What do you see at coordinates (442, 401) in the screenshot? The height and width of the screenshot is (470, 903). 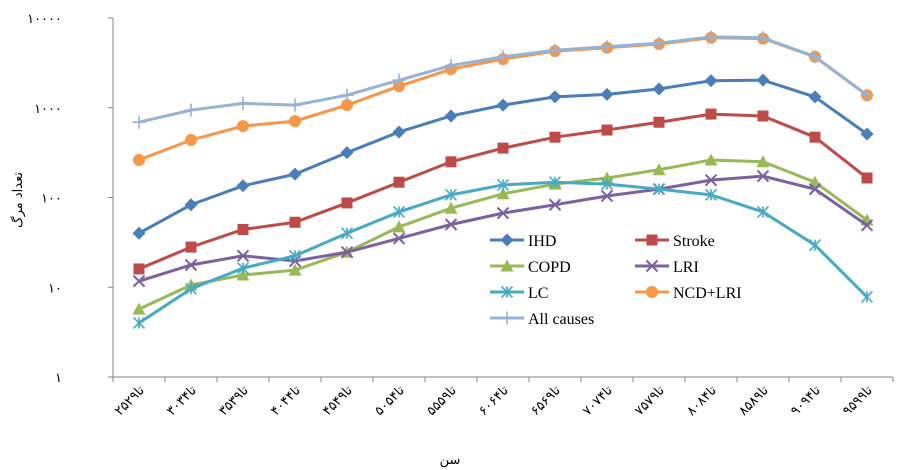 I see `x-tick-label: ۵۵تا۵۹` at bounding box center [442, 401].